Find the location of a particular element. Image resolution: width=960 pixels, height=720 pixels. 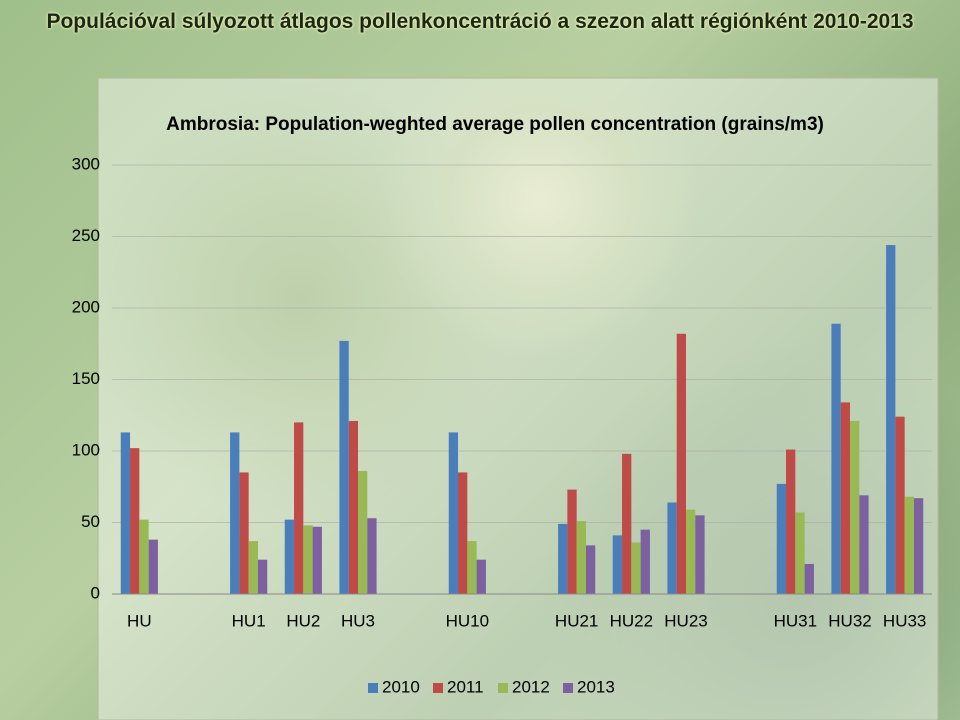

x-tick-label: HU33 is located at coordinates (904, 620).